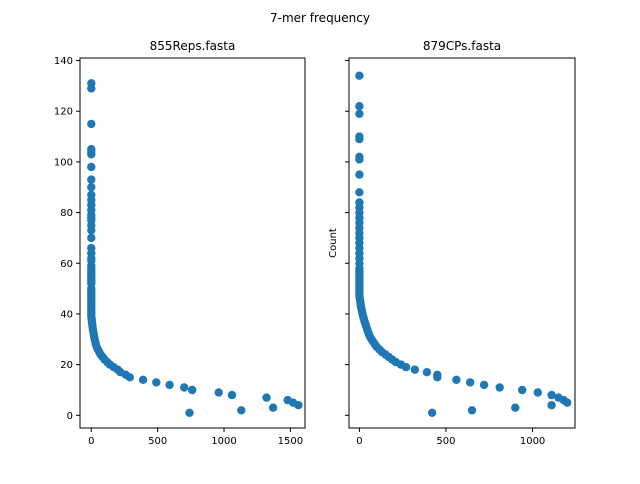 This screenshot has height=484, width=640. I want to click on y-tick-label: 120, so click(63, 112).